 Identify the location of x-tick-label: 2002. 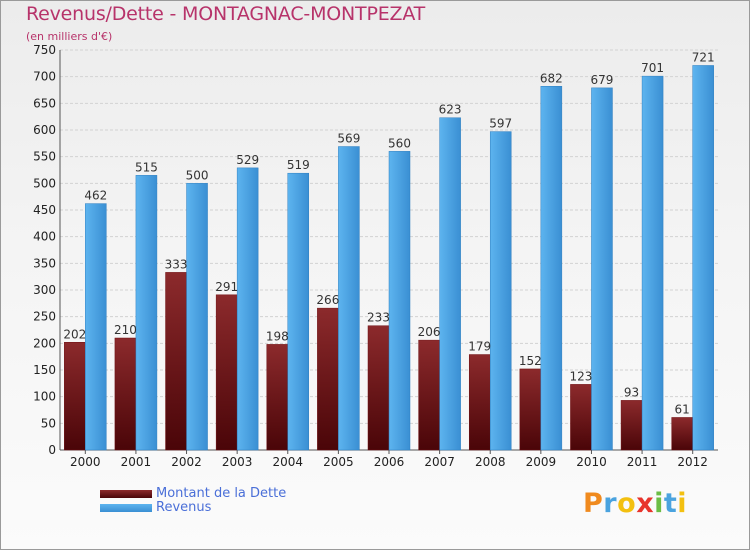
(186, 462).